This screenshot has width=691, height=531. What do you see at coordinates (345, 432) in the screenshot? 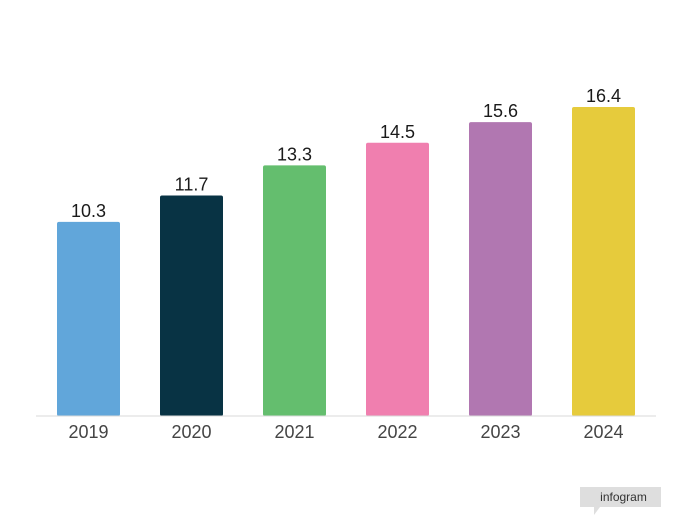
I see `tick-labels-layer: 2019 2020 2021 2022 2023 2024` at bounding box center [345, 432].